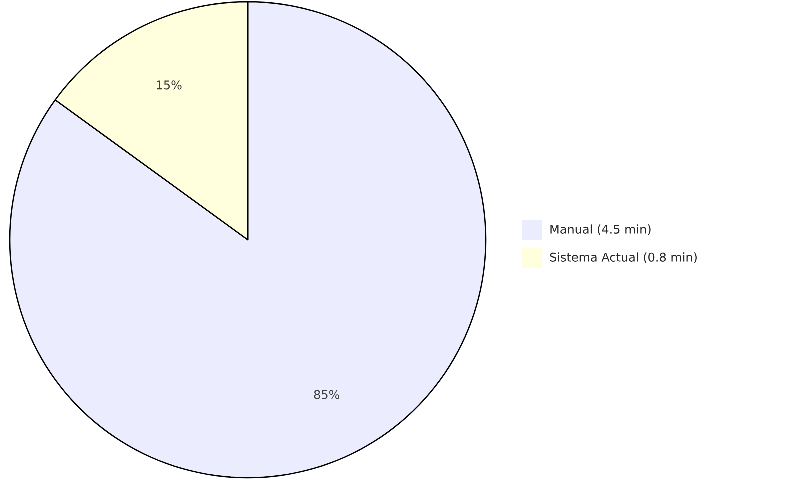  Describe the element at coordinates (327, 395) in the screenshot. I see `data-label: 85%` at that location.